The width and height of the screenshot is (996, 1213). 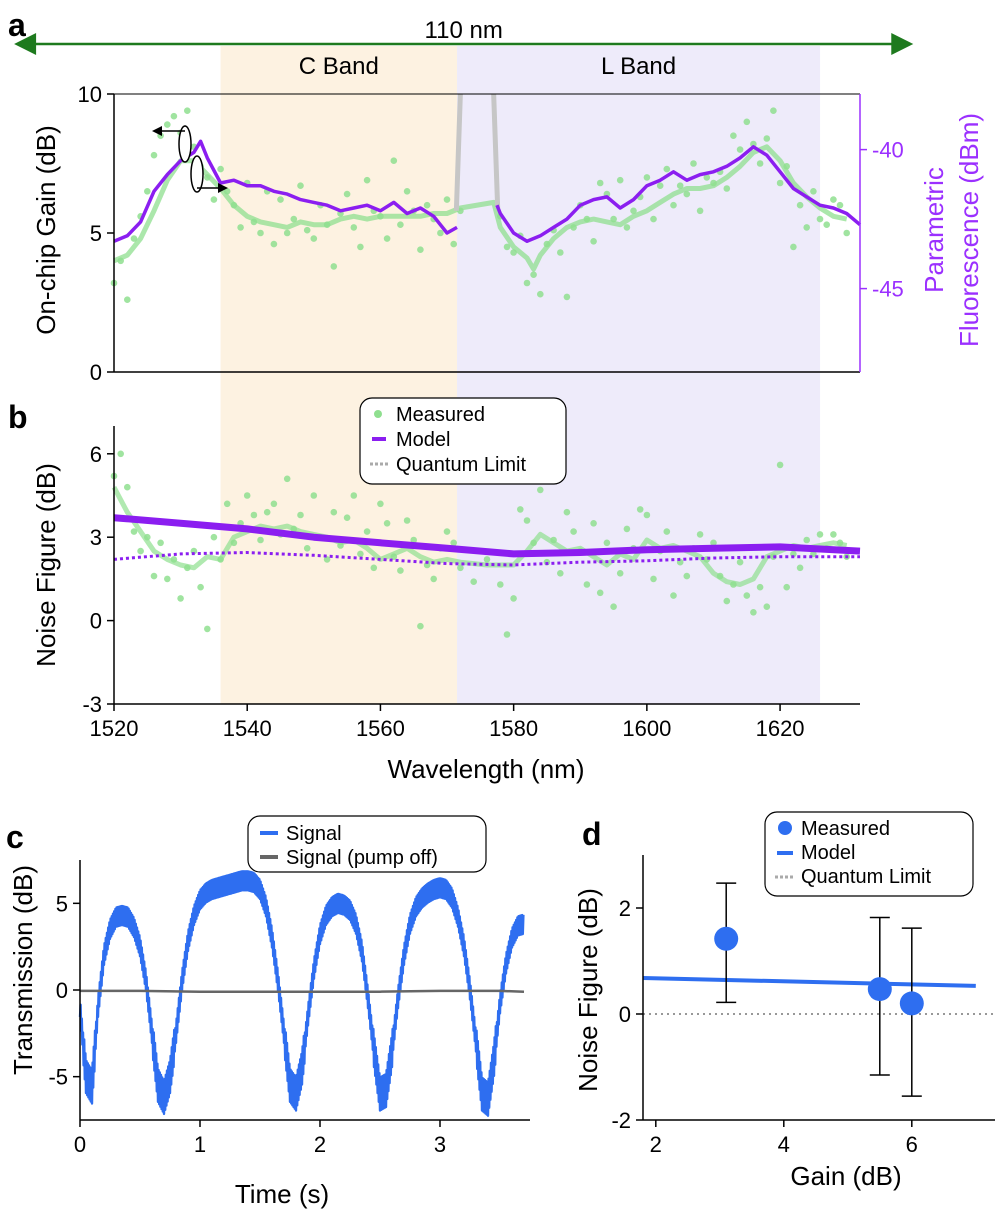 I want to click on panel-b-xtick-label: 1600, so click(x=646, y=728).